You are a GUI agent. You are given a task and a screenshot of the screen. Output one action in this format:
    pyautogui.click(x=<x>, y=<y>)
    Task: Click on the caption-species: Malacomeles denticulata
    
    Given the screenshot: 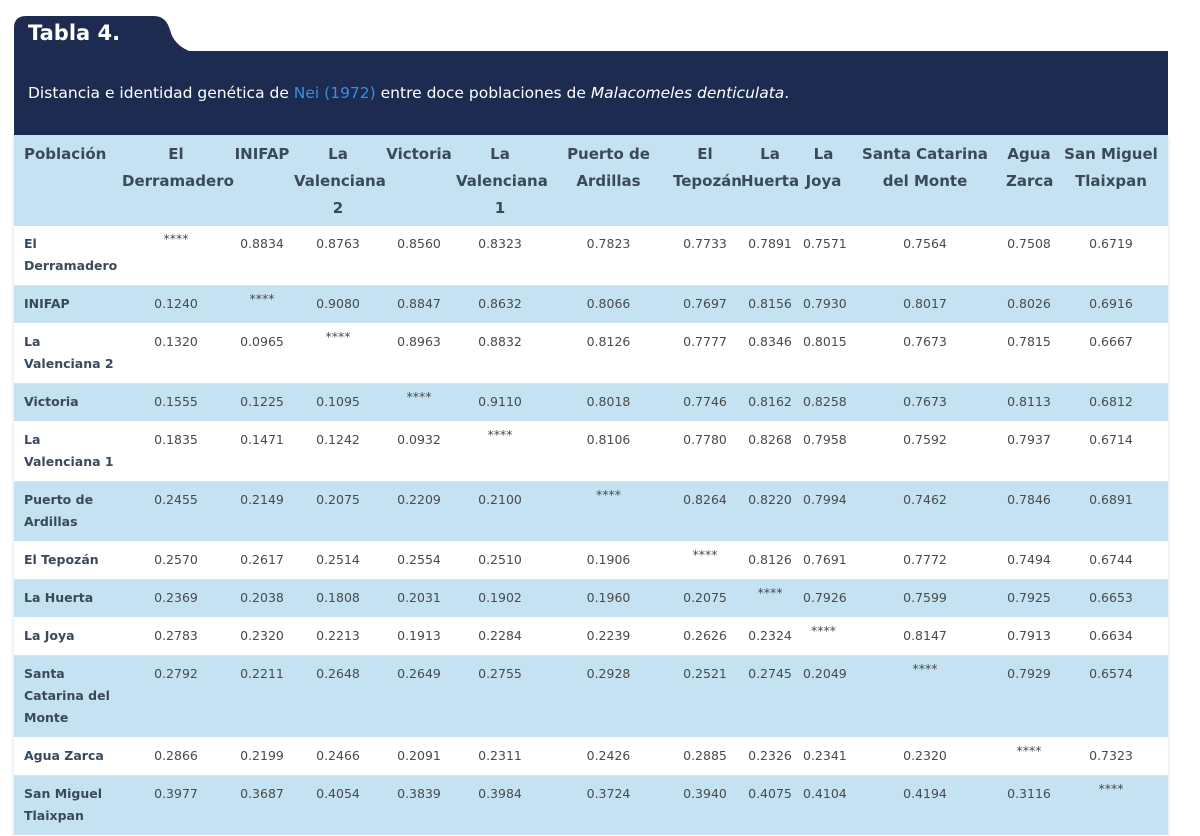 What is the action you would take?
    pyautogui.click(x=687, y=93)
    